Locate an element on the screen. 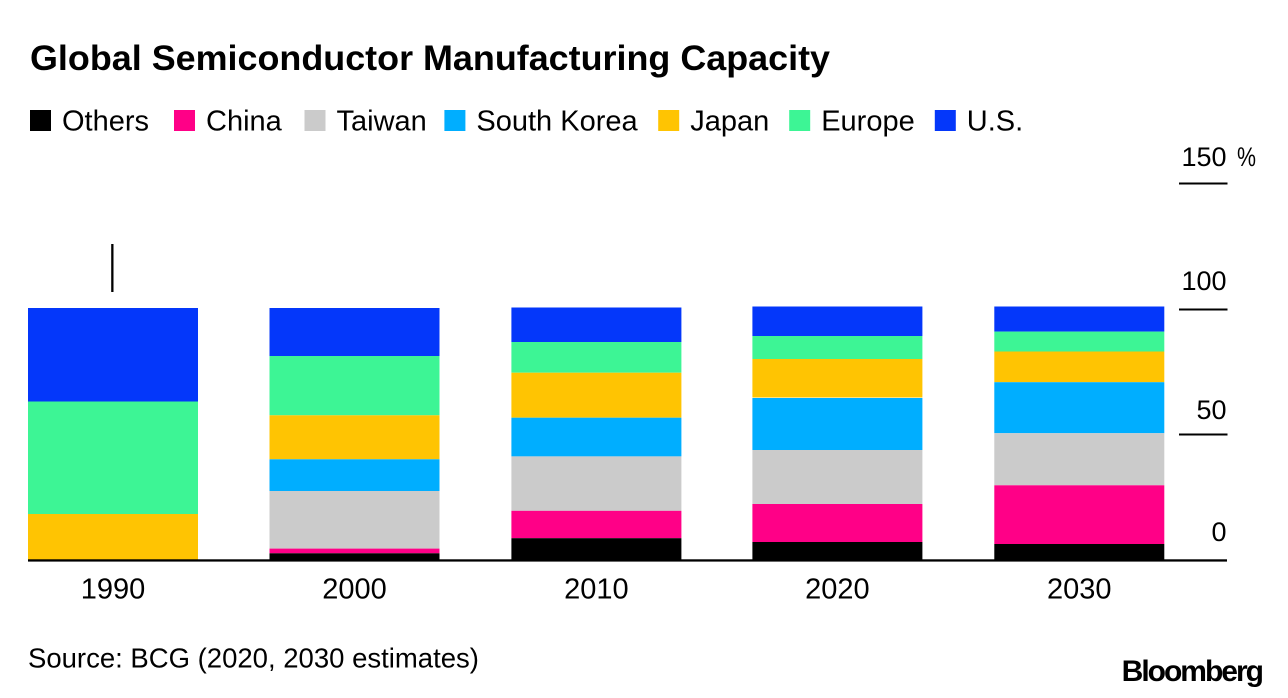 This screenshot has width=1288, height=698. svg-text: China is located at coordinates (244, 122).